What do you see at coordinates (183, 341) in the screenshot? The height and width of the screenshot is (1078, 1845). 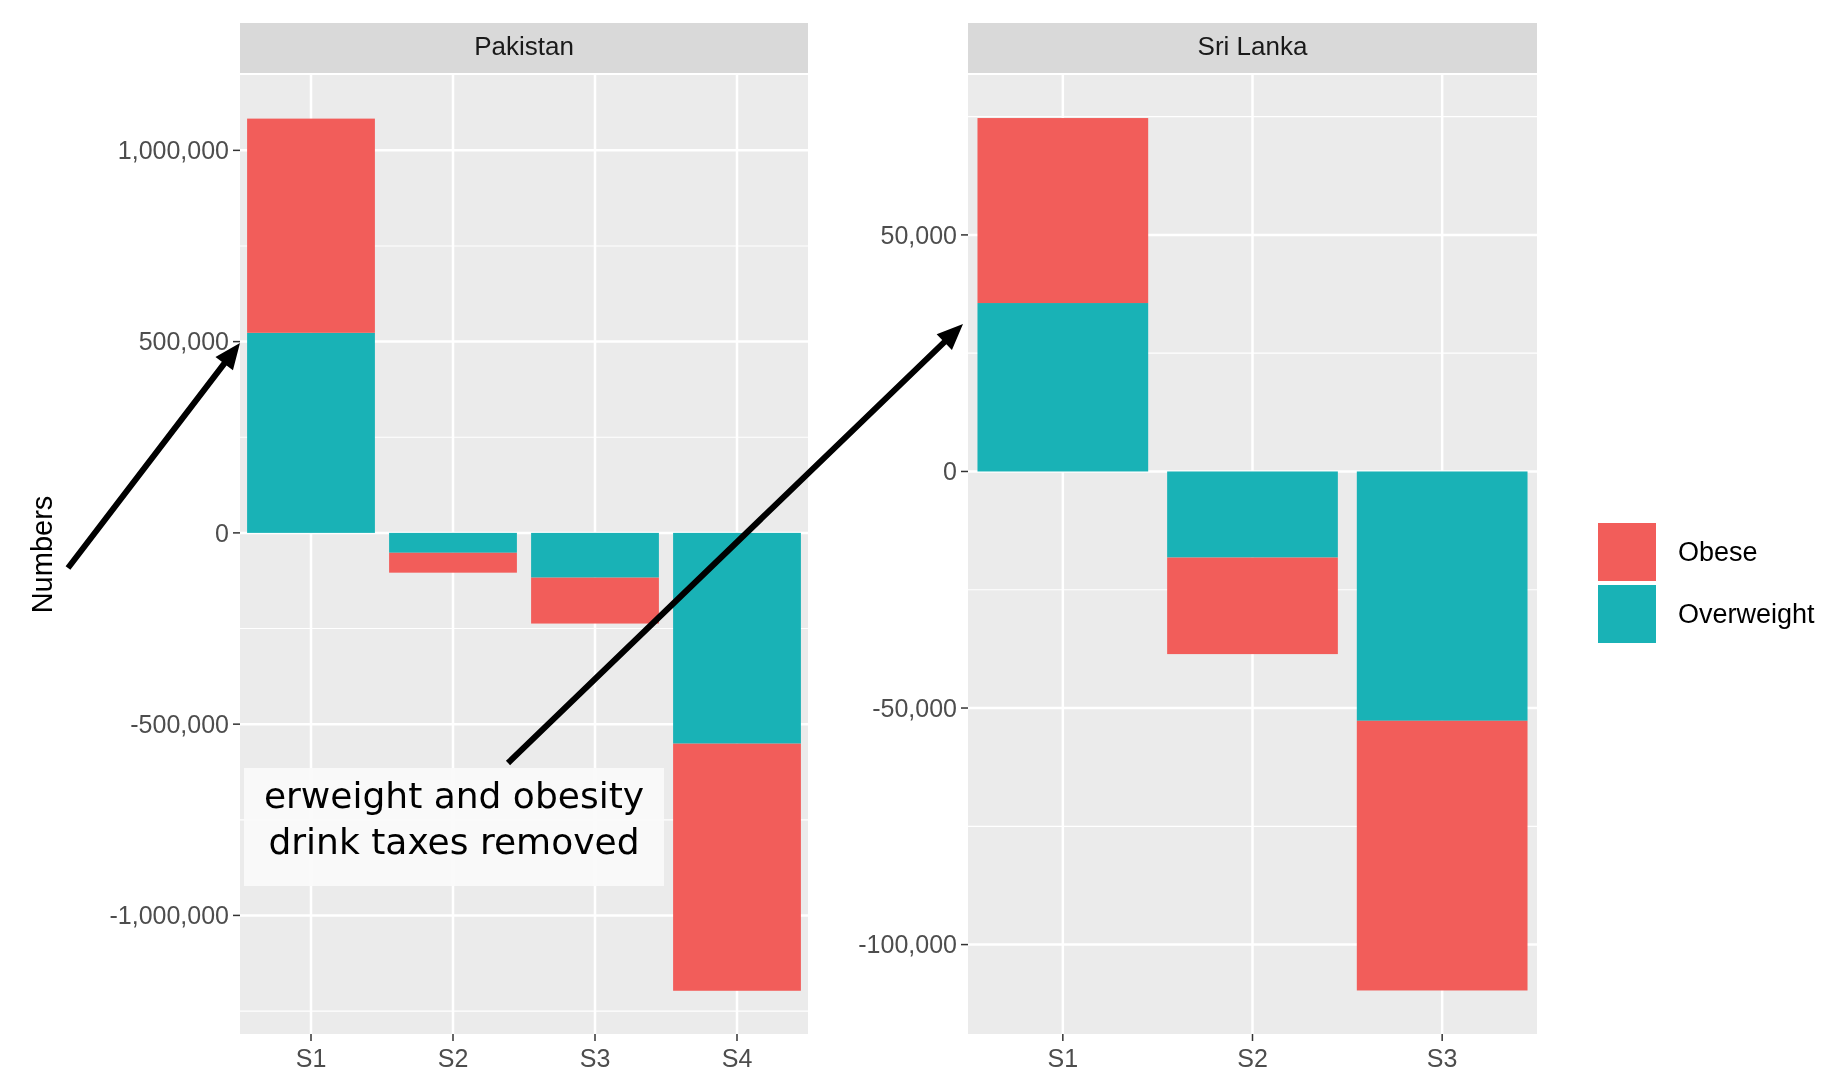 I see `y-tick-label: 500,000` at bounding box center [183, 341].